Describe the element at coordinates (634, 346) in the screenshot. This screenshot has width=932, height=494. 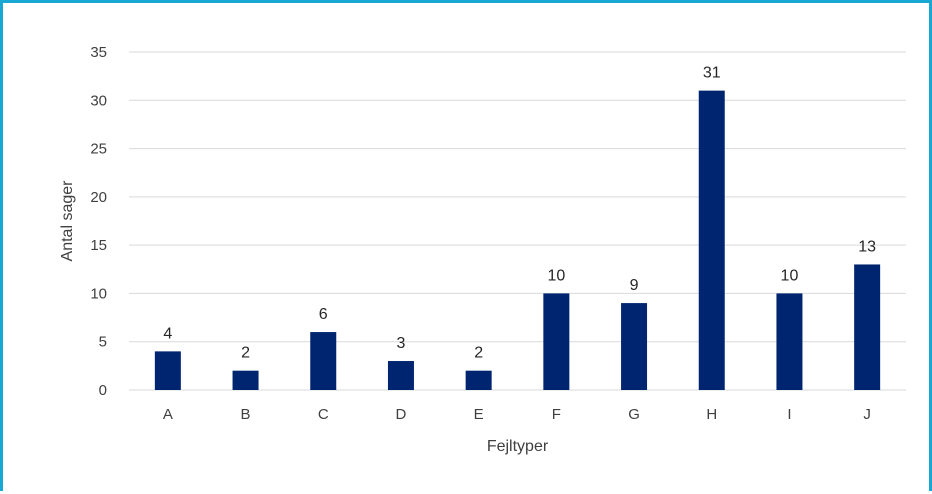
I see `bar-G` at that location.